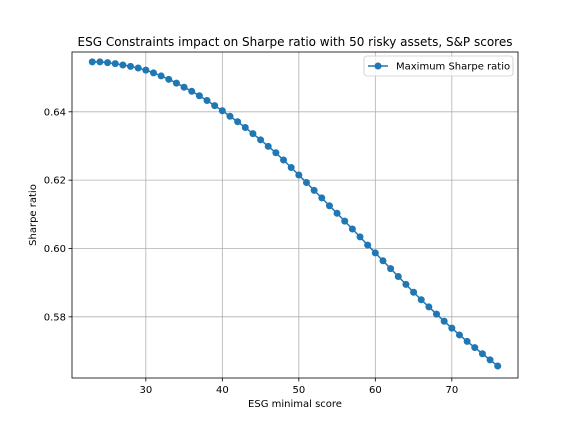  What do you see at coordinates (55, 317) in the screenshot?
I see `y-tick-label: 0.58` at bounding box center [55, 317].